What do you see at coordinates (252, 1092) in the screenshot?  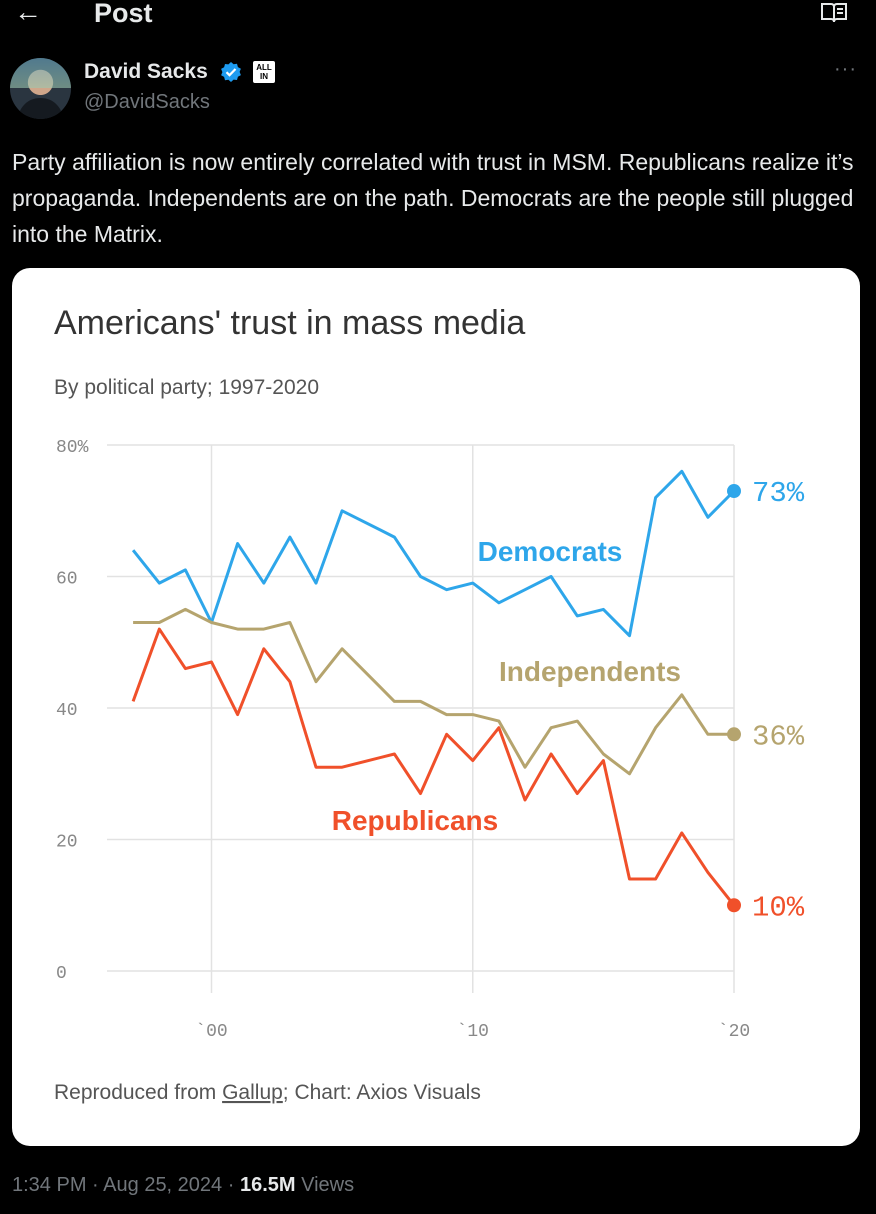 I see `source-link: Gallup` at bounding box center [252, 1092].